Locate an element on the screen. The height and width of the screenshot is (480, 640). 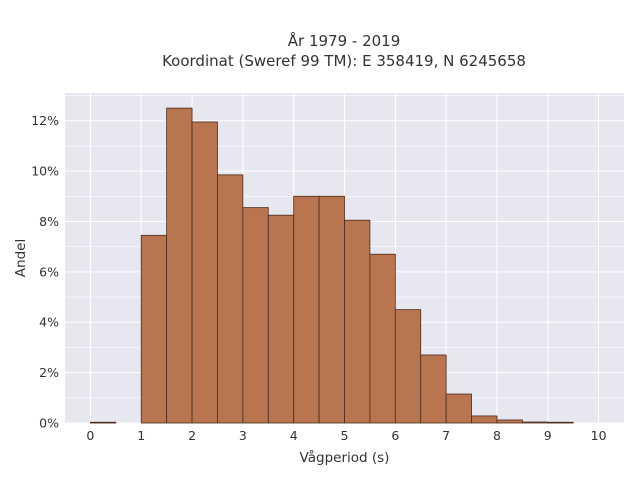
y-tick-label: 6% is located at coordinates (49, 271).